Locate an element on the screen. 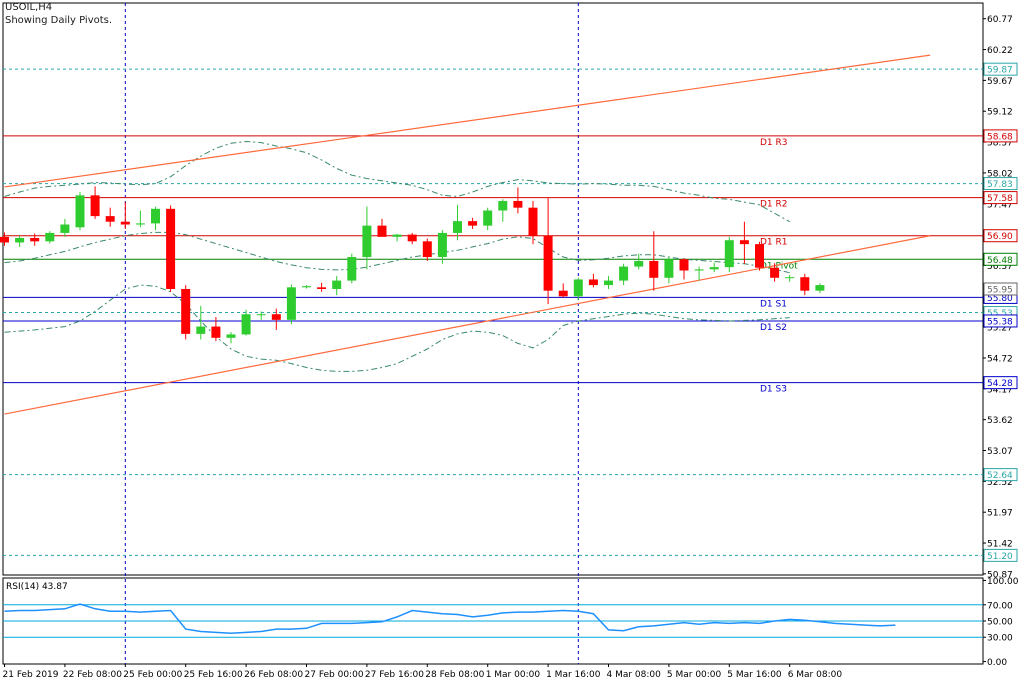 This screenshot has height=687, width=1024. time-label-9: 1 Mar 16:00 is located at coordinates (573, 675).